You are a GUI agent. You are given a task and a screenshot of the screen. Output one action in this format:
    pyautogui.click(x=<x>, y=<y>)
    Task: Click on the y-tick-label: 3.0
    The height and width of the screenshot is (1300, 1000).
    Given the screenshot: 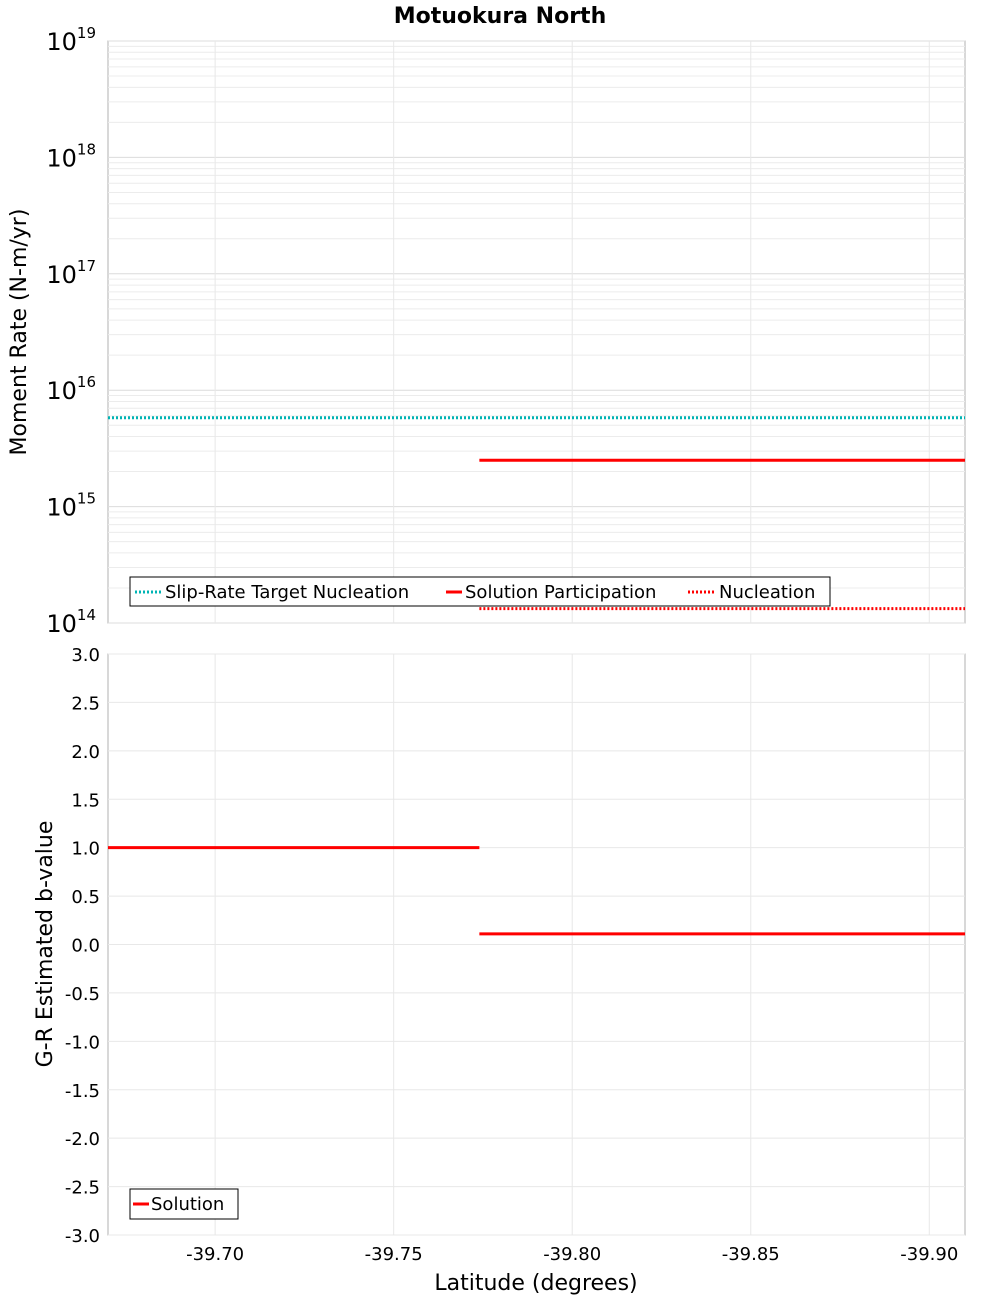 What is the action you would take?
    pyautogui.click(x=85, y=655)
    